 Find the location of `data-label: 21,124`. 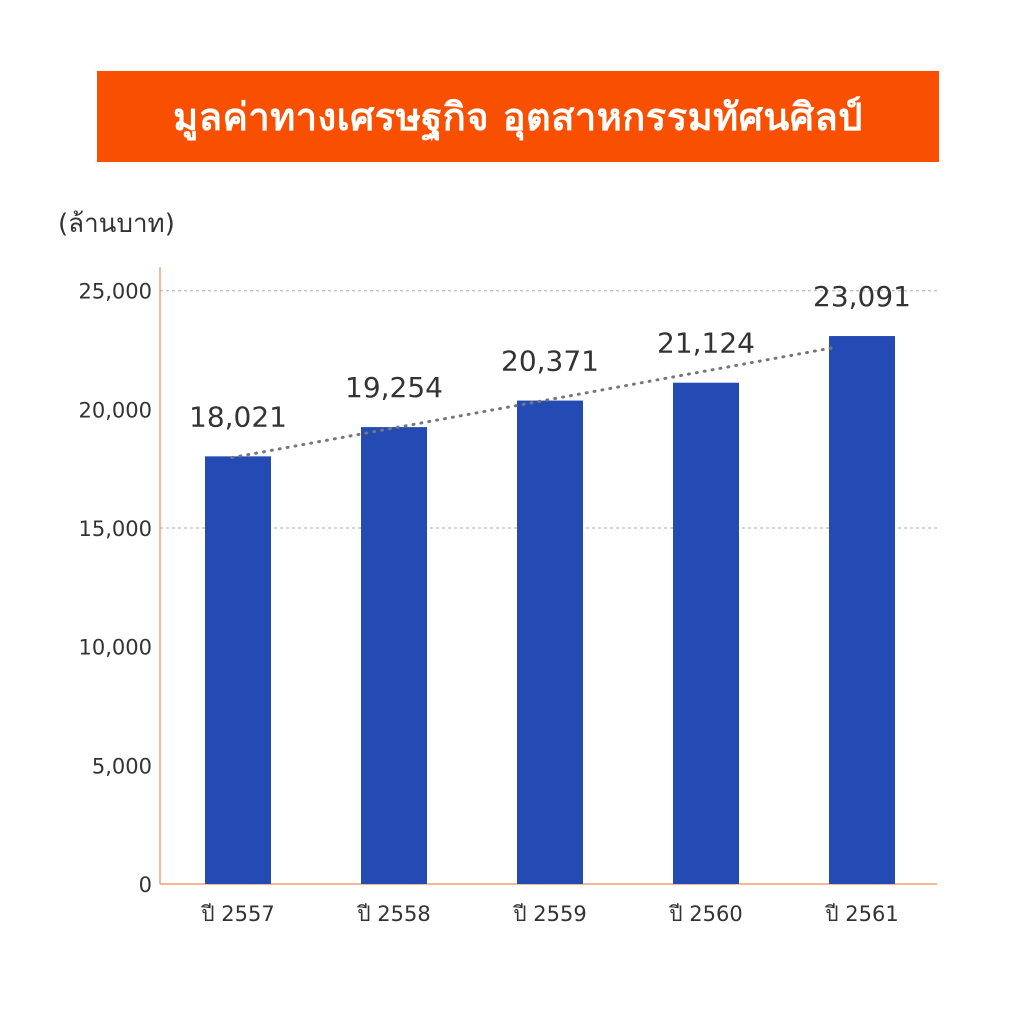

data-label: 21,124 is located at coordinates (706, 343).